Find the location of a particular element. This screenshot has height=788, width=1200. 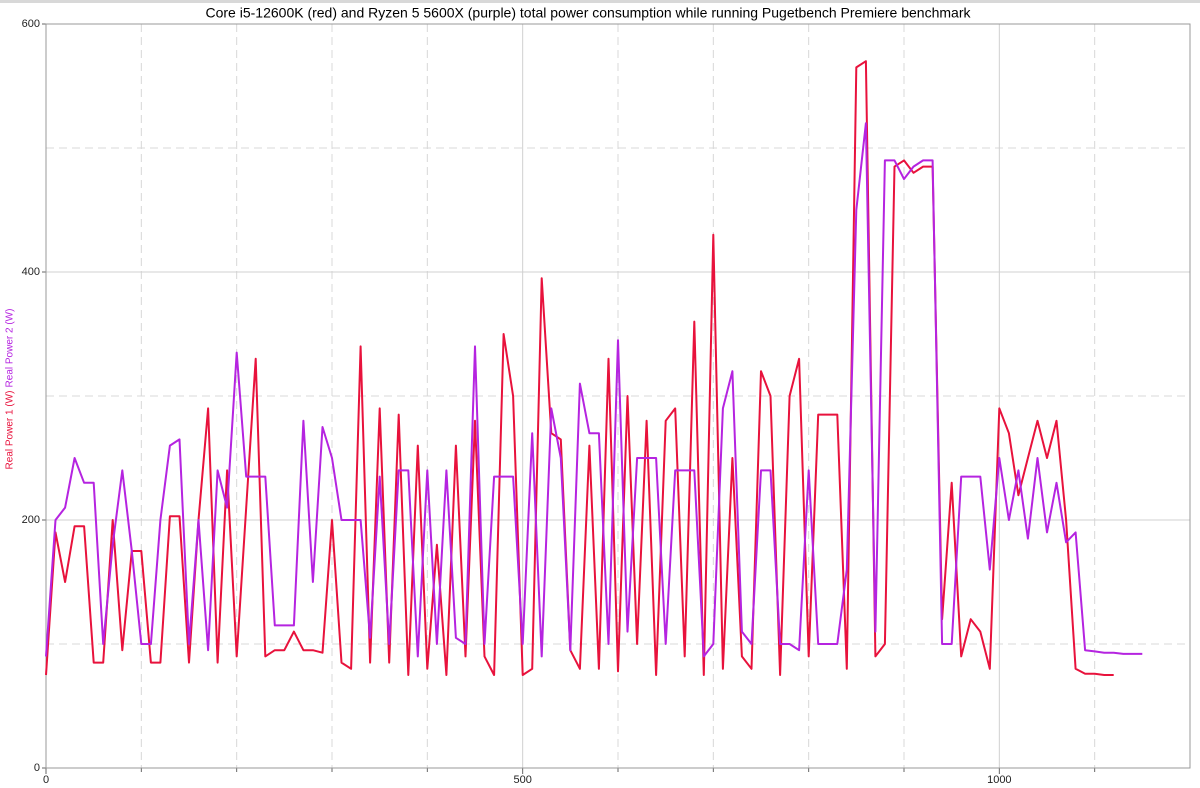

y-tick-label: 600 is located at coordinates (31, 24).